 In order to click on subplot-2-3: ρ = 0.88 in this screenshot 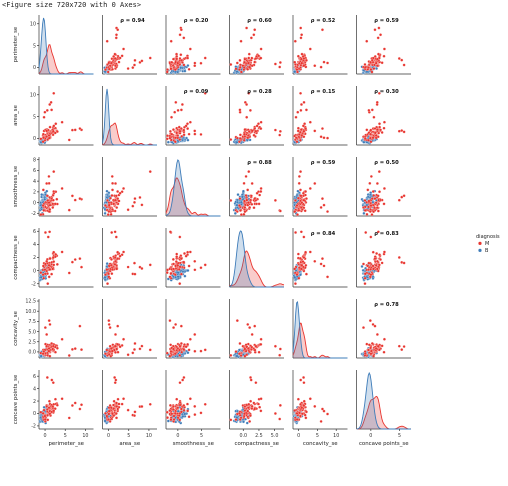, I will do `click(256, 187)`.